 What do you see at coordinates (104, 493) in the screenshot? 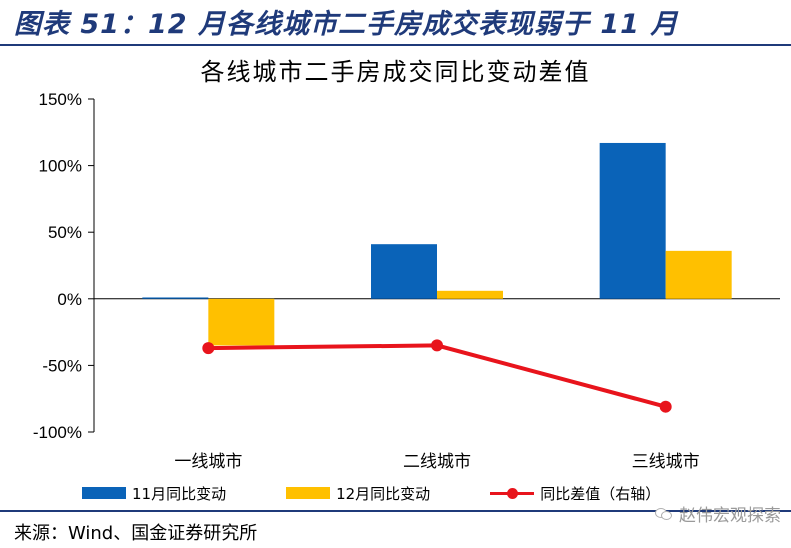
I see `legend-swatch-nov` at bounding box center [104, 493].